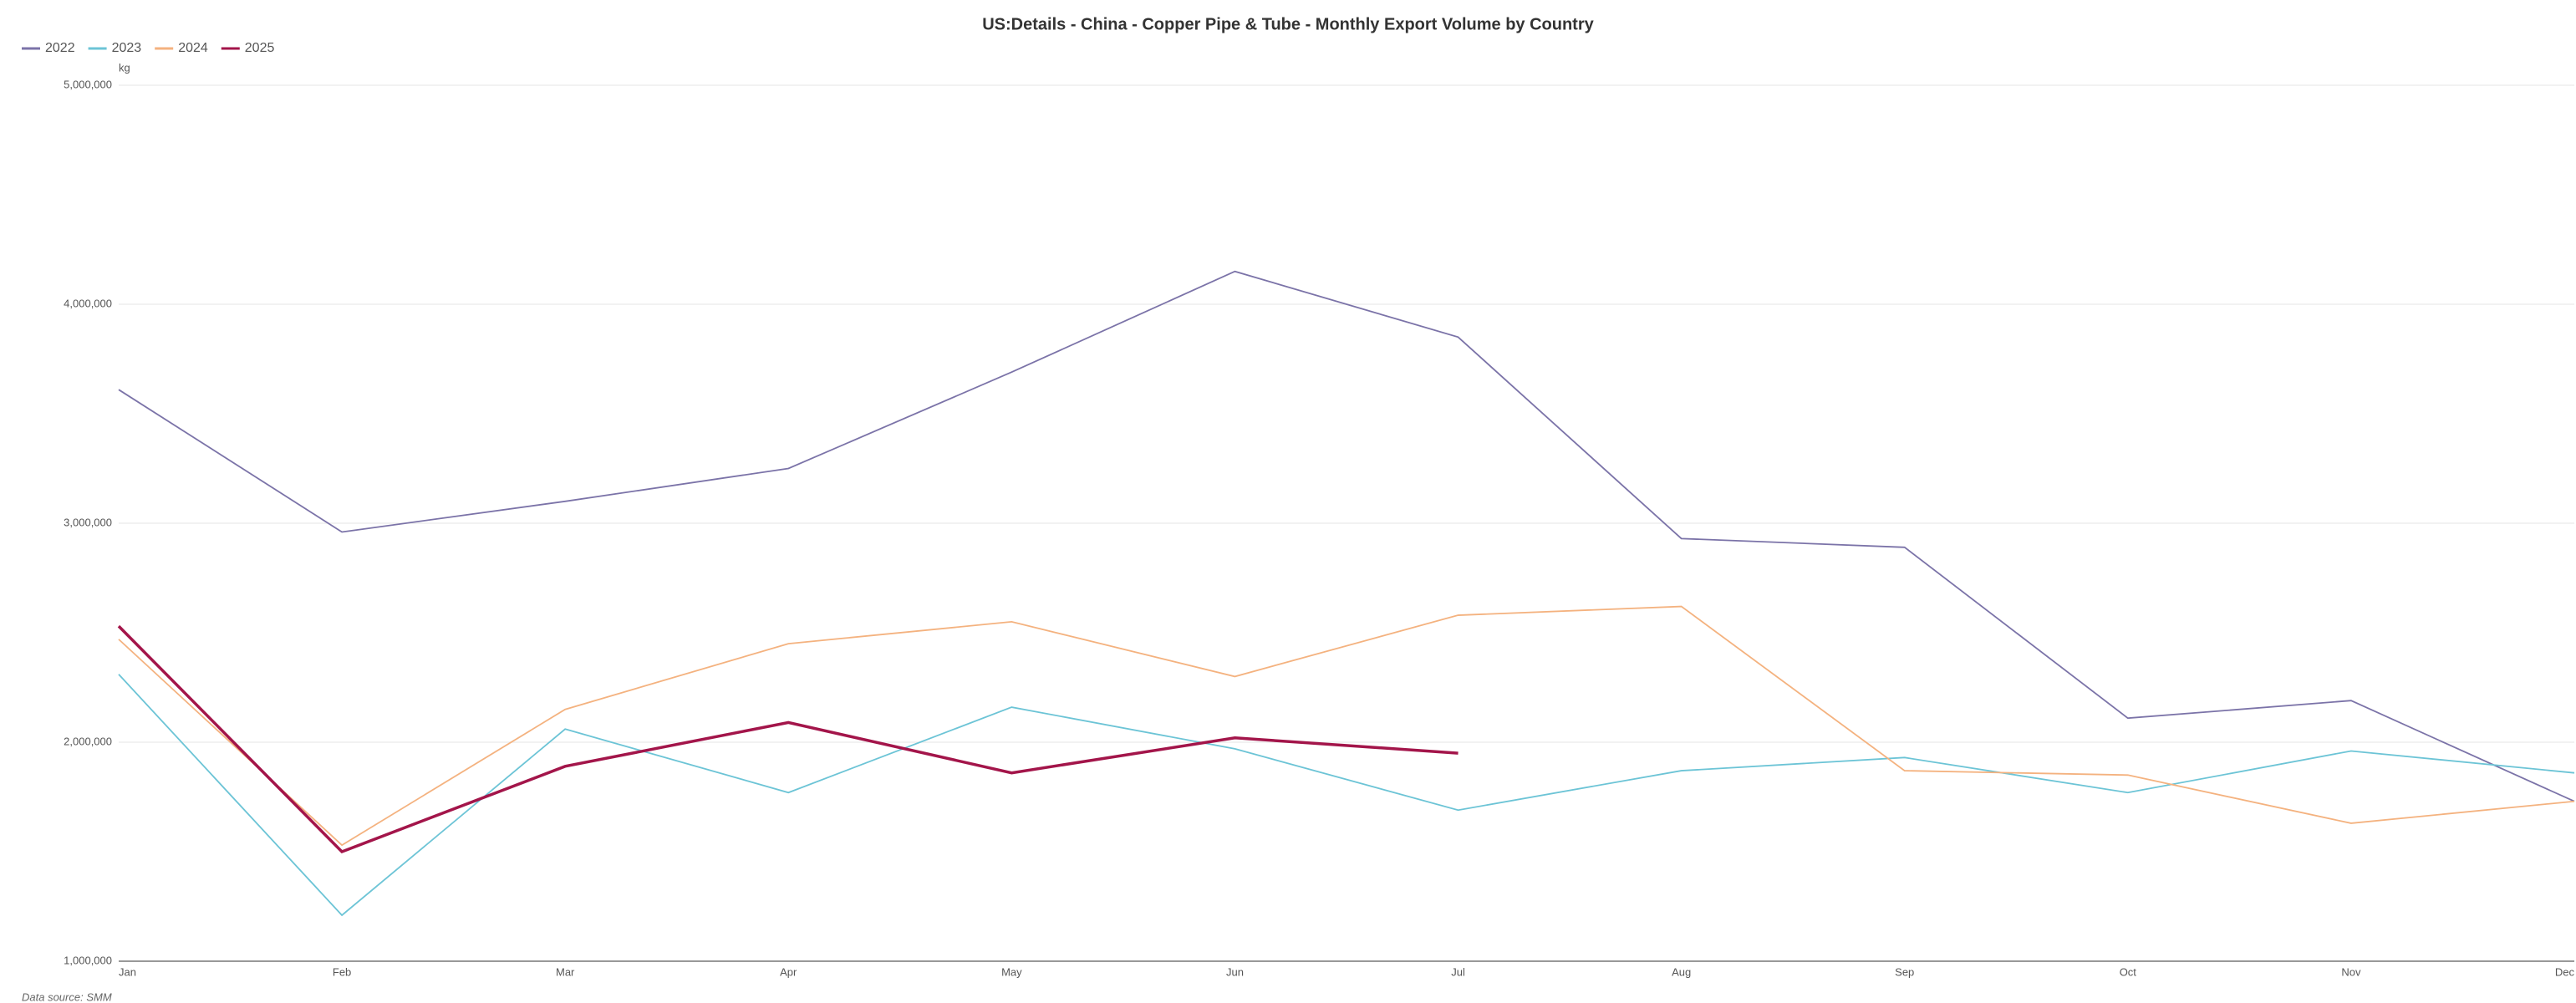  What do you see at coordinates (1904, 972) in the screenshot?
I see `x-tick-label: Sep` at bounding box center [1904, 972].